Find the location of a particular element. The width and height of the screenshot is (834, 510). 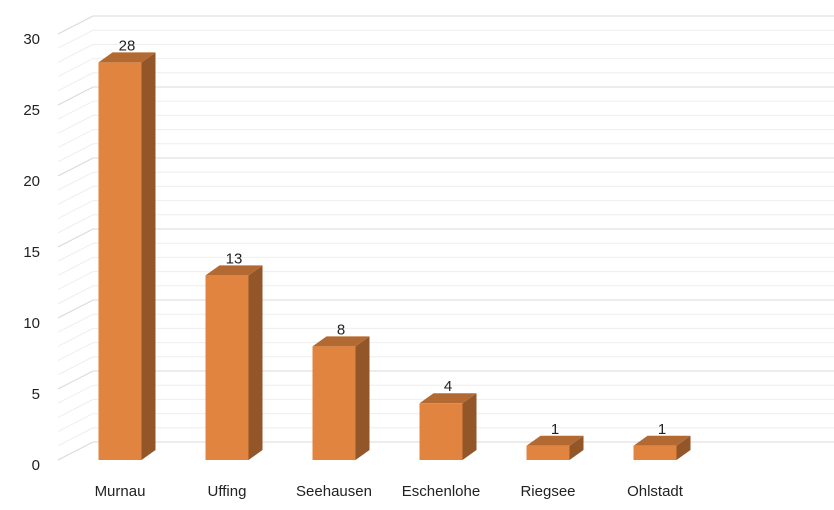

x-tick-label: Uffing is located at coordinates (227, 491).